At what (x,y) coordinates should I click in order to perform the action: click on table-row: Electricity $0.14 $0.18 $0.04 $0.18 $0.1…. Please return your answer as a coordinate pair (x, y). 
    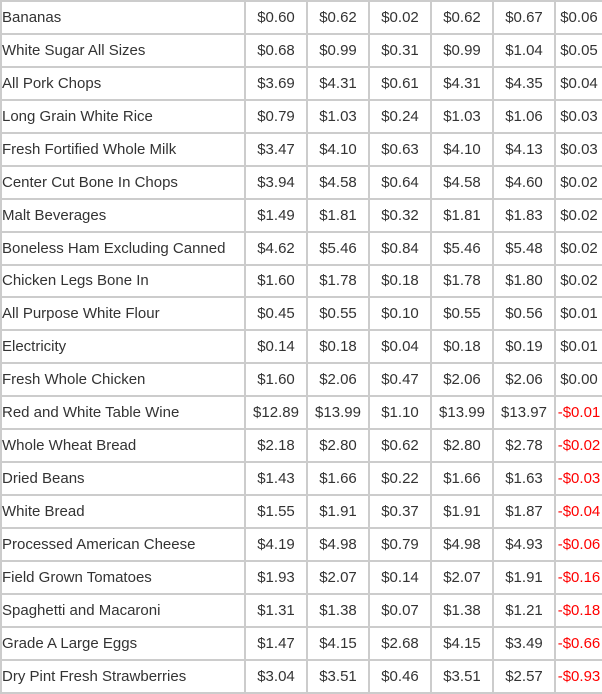
    Looking at the image, I should click on (301, 347).